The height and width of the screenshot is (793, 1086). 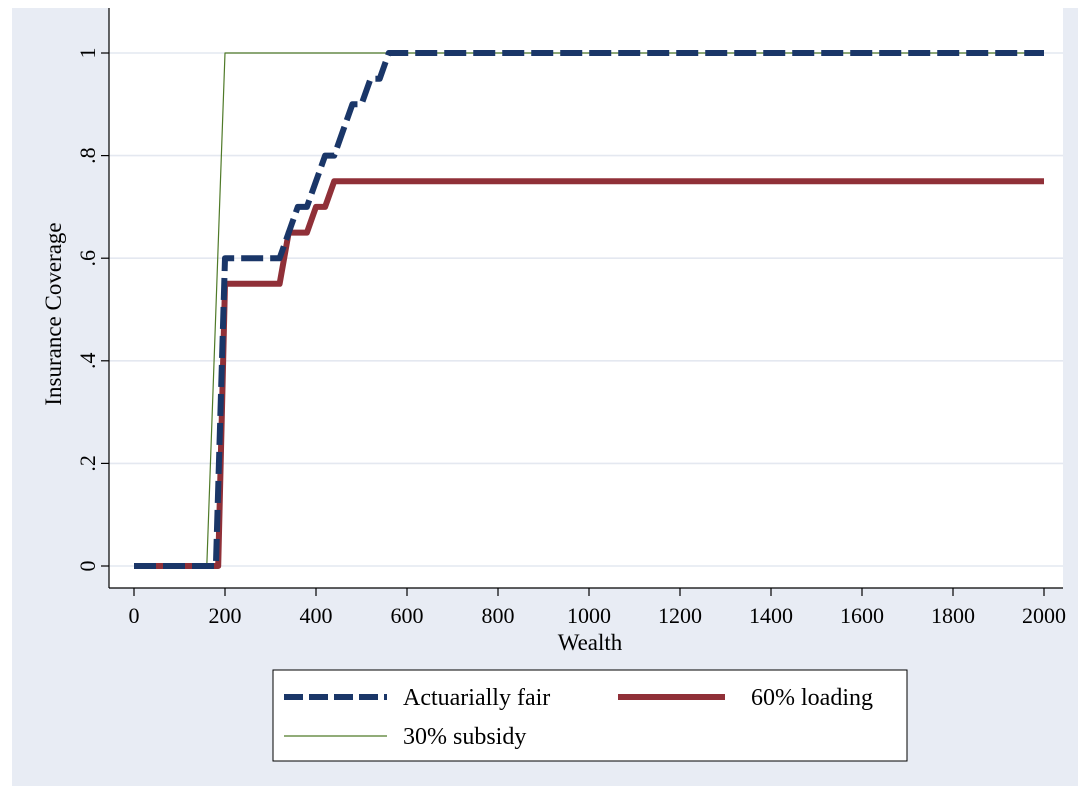 What do you see at coordinates (87, 361) in the screenshot?
I see `y-tick-label: .4` at bounding box center [87, 361].